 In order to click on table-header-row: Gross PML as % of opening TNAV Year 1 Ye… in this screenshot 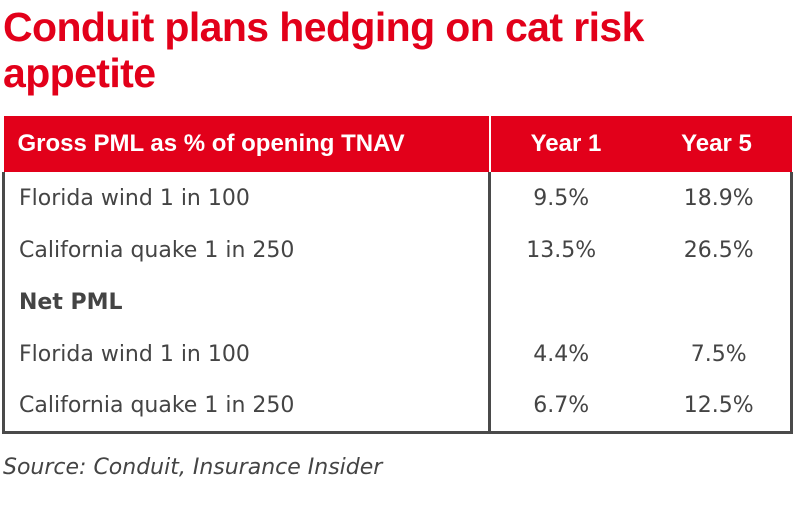, I will do `click(397, 144)`.